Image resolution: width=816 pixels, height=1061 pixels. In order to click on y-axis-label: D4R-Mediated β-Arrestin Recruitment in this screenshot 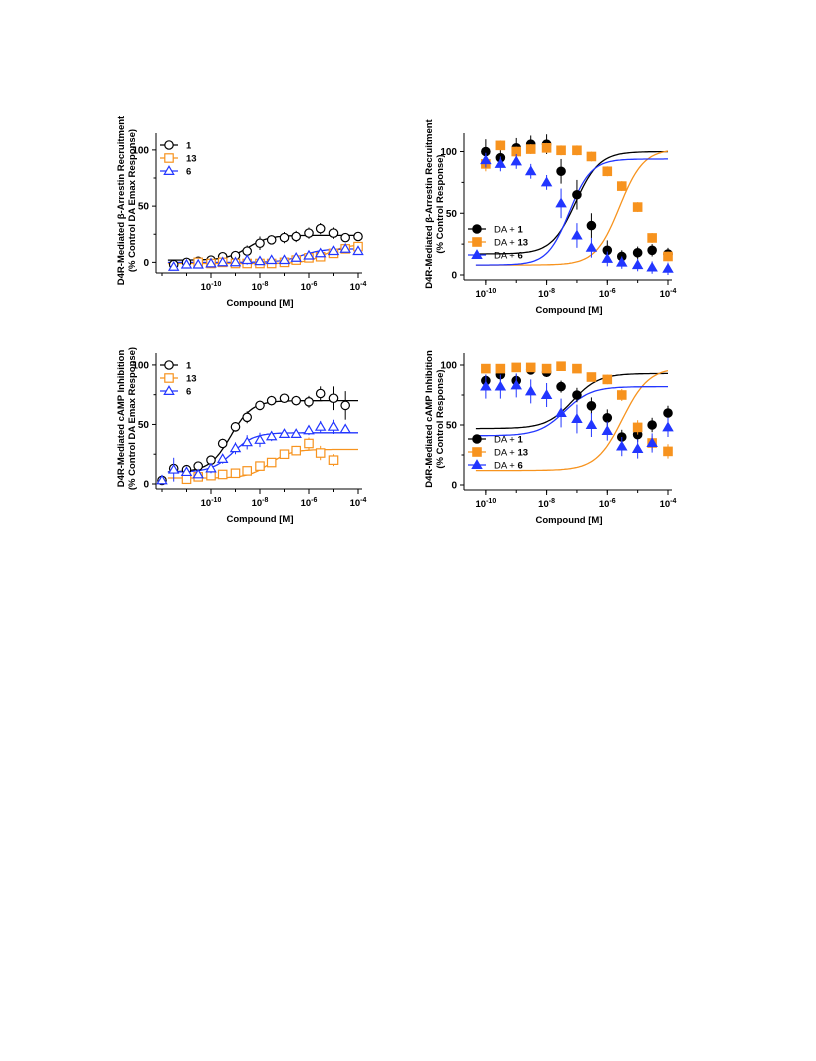, I will do `click(121, 200)`.